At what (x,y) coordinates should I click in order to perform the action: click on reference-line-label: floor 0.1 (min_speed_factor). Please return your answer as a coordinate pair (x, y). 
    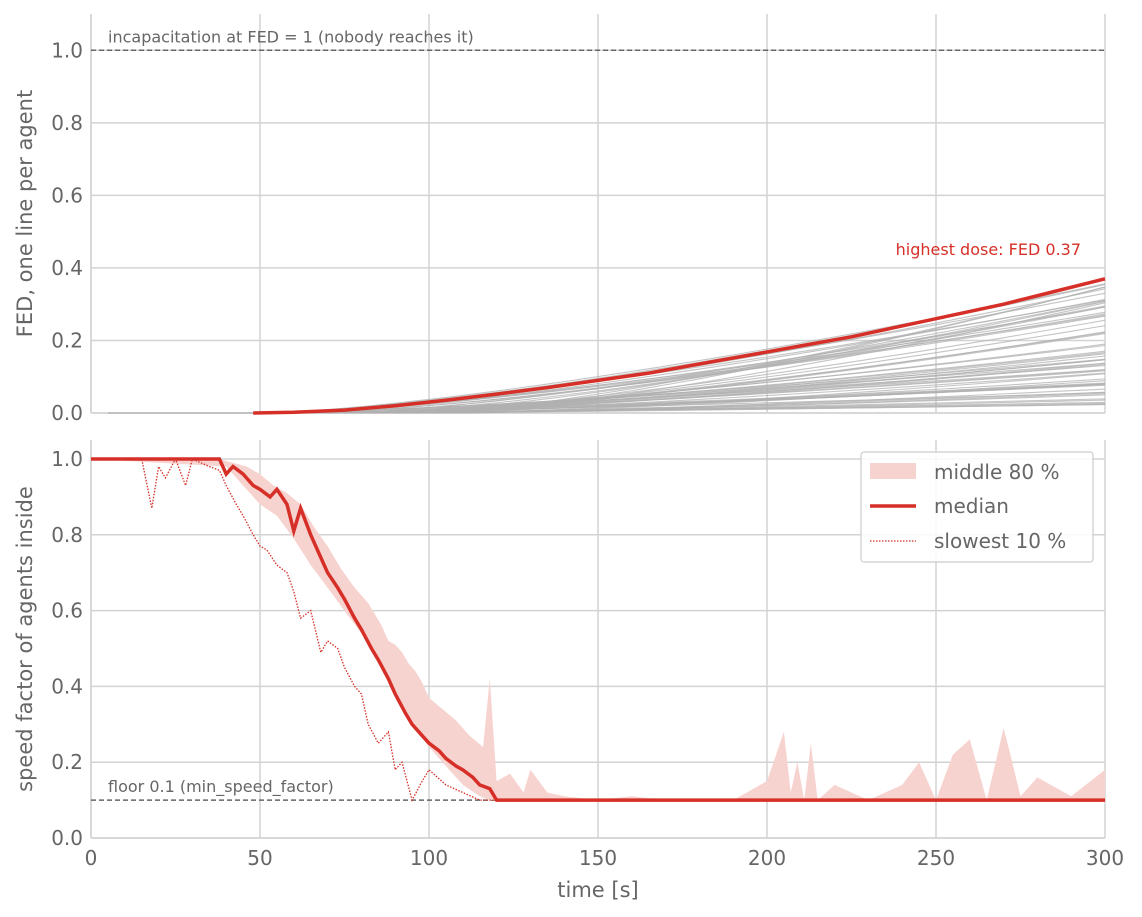
    Looking at the image, I should click on (221, 787).